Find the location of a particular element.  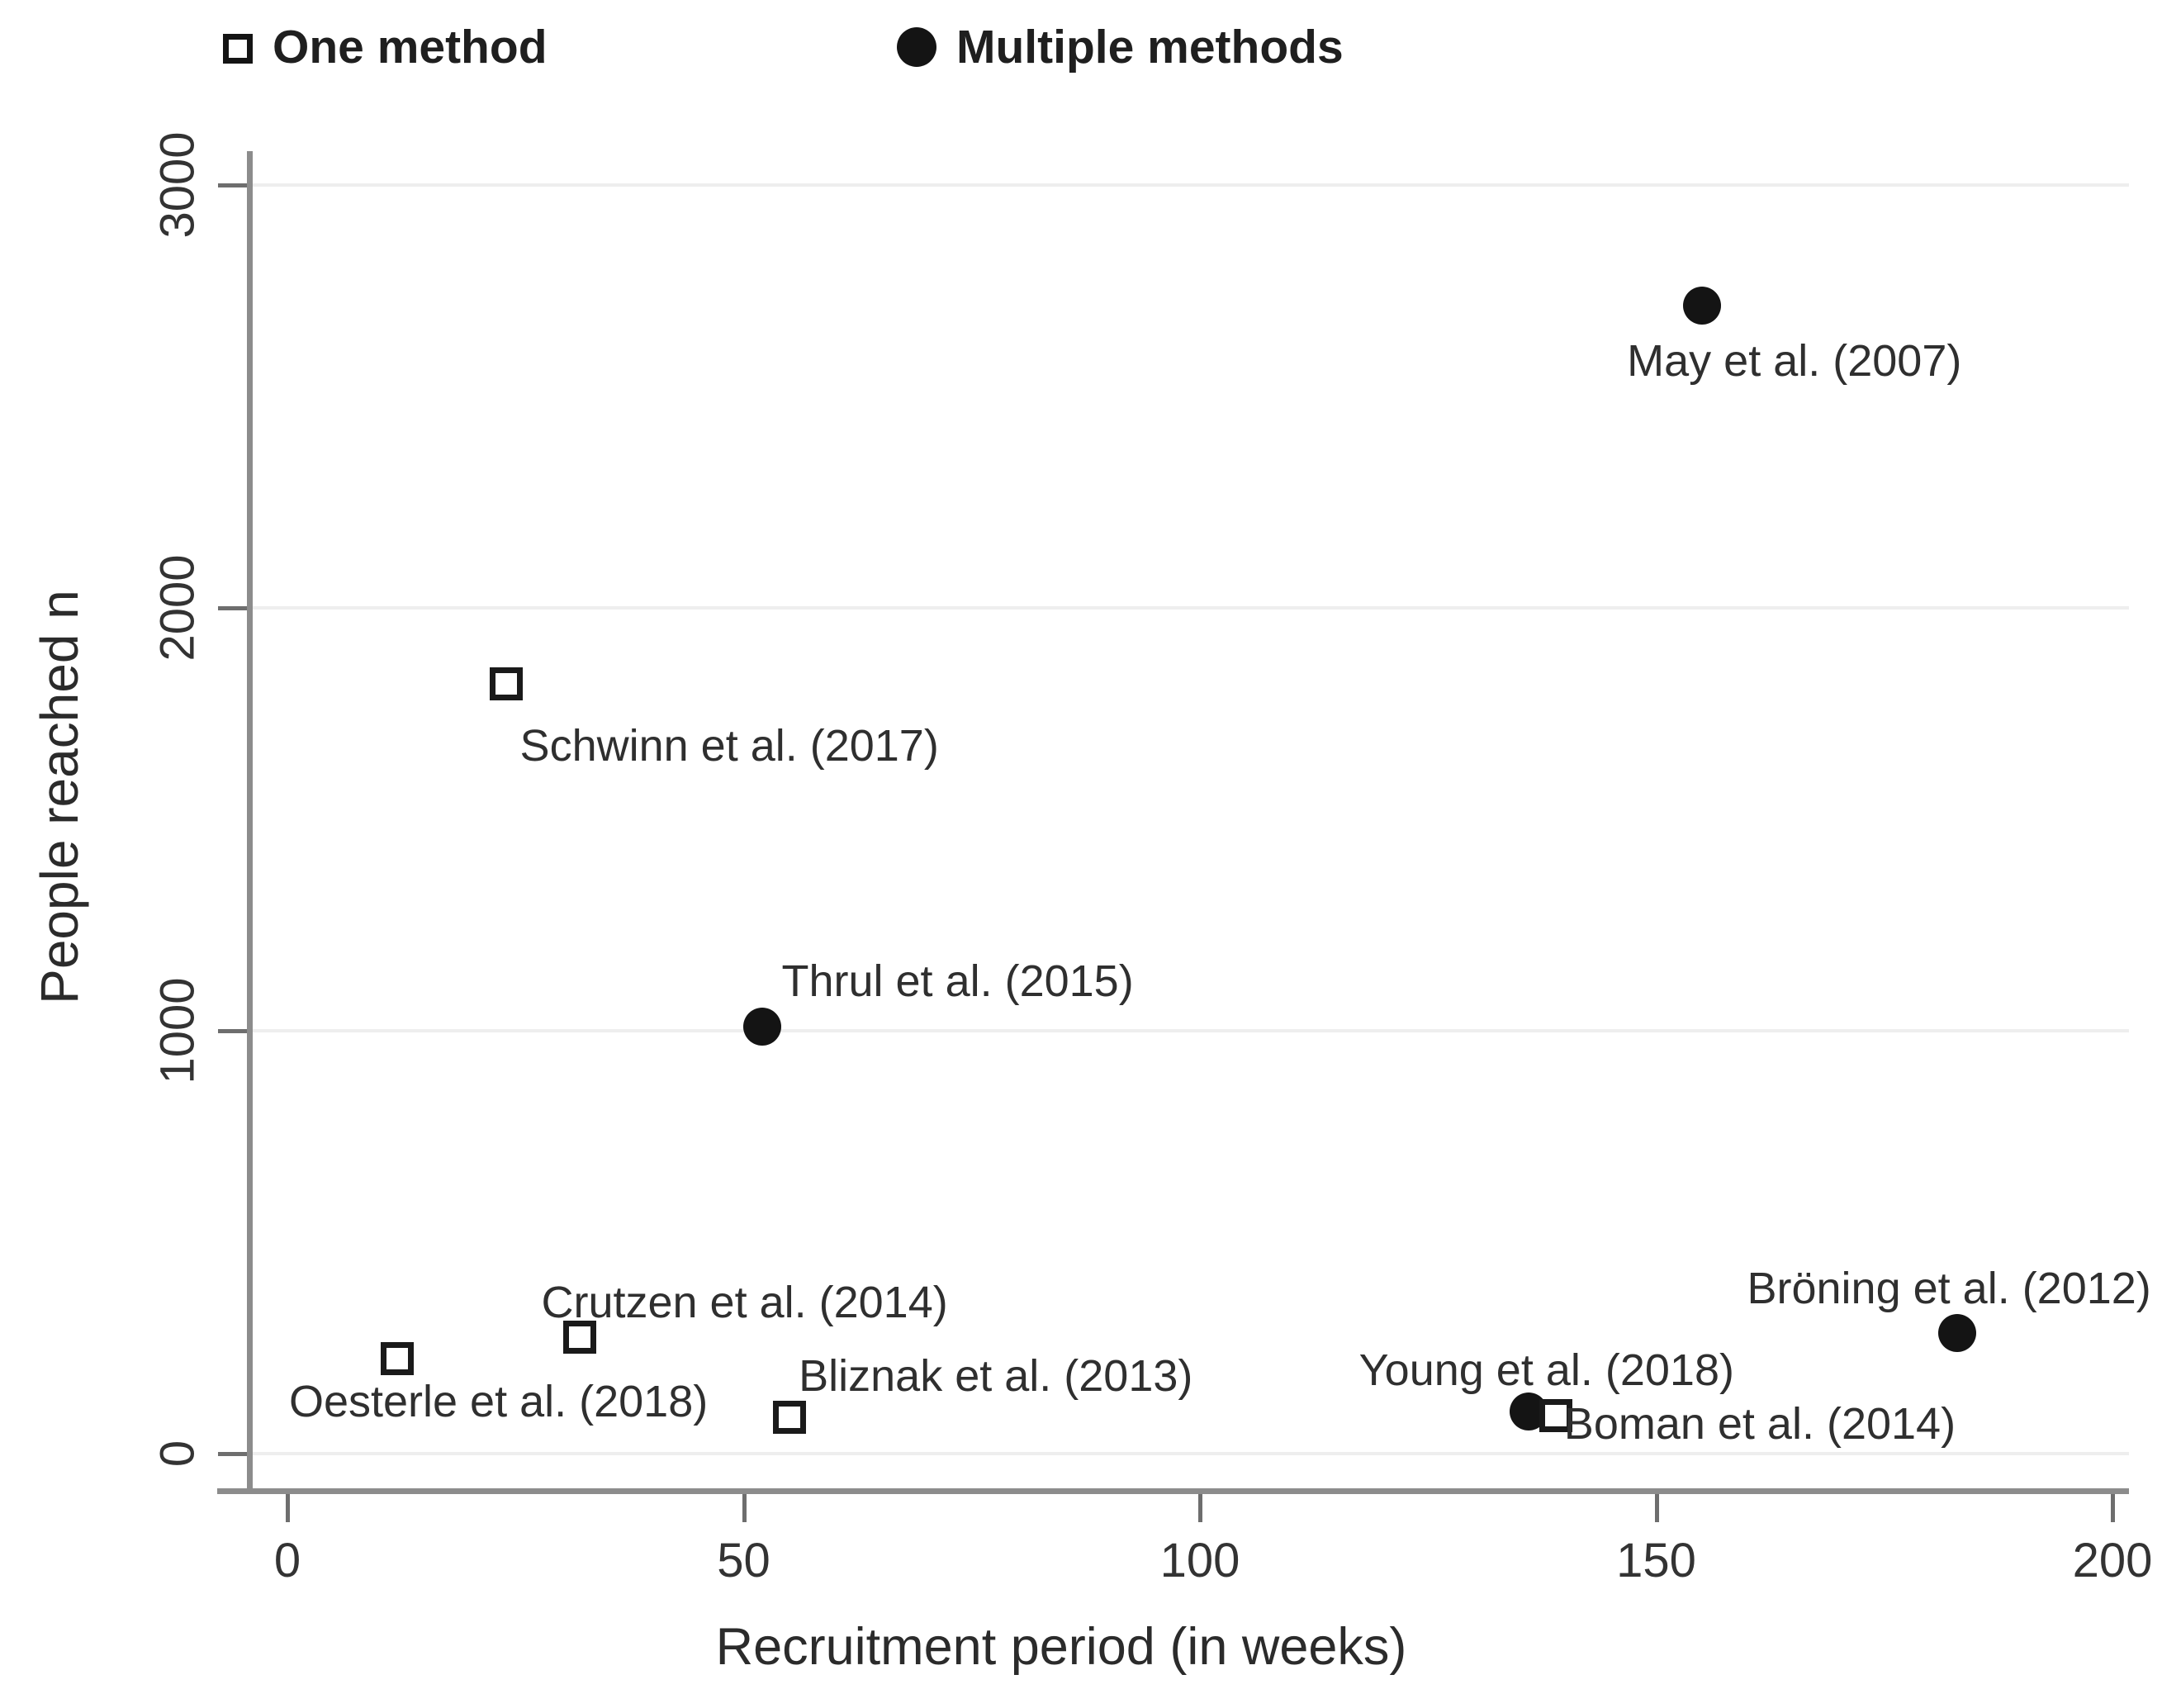

gridline-y-2000 is located at coordinates (1191, 608).